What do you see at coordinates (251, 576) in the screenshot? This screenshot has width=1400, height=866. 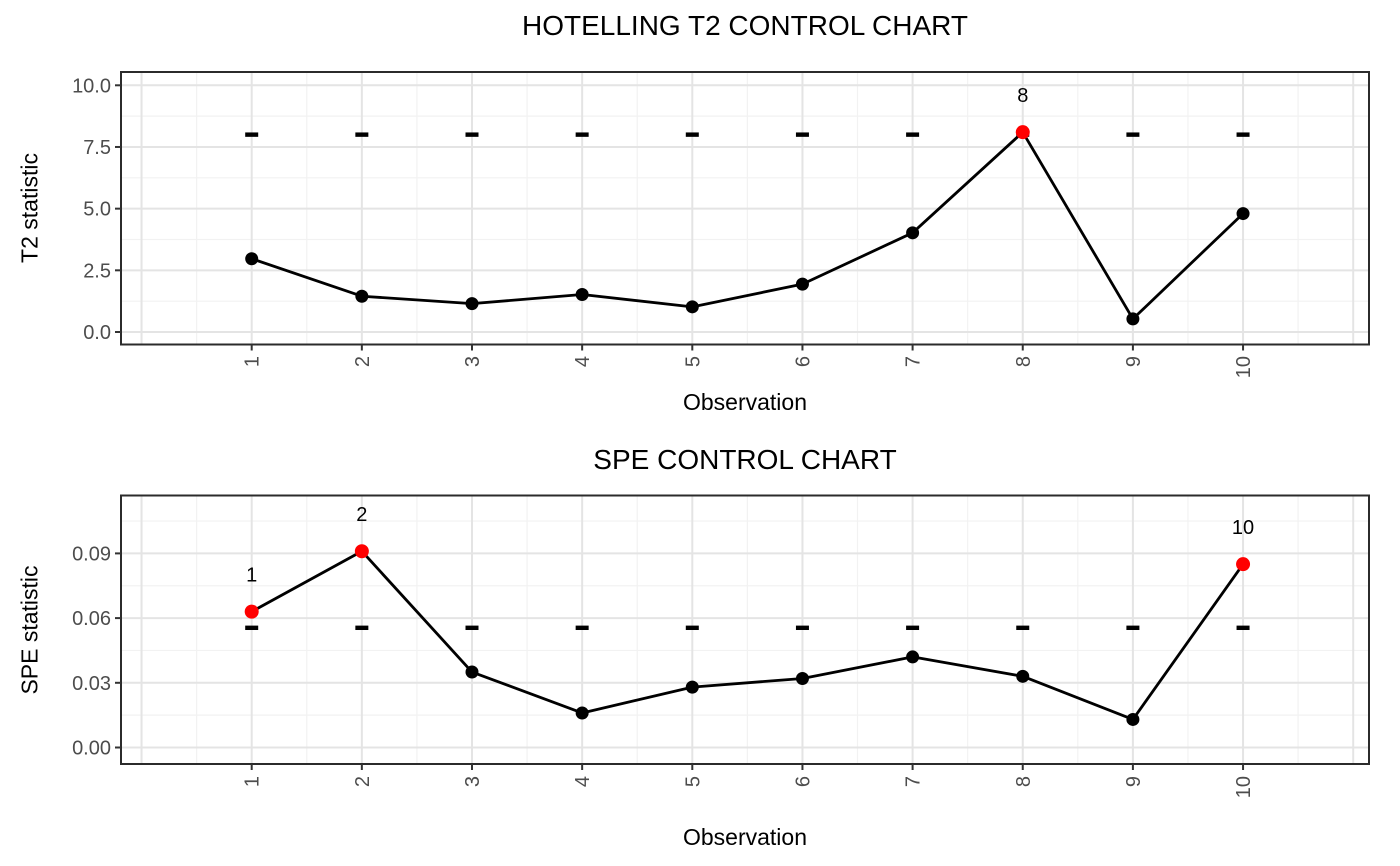 I see `point-label: 1` at bounding box center [251, 576].